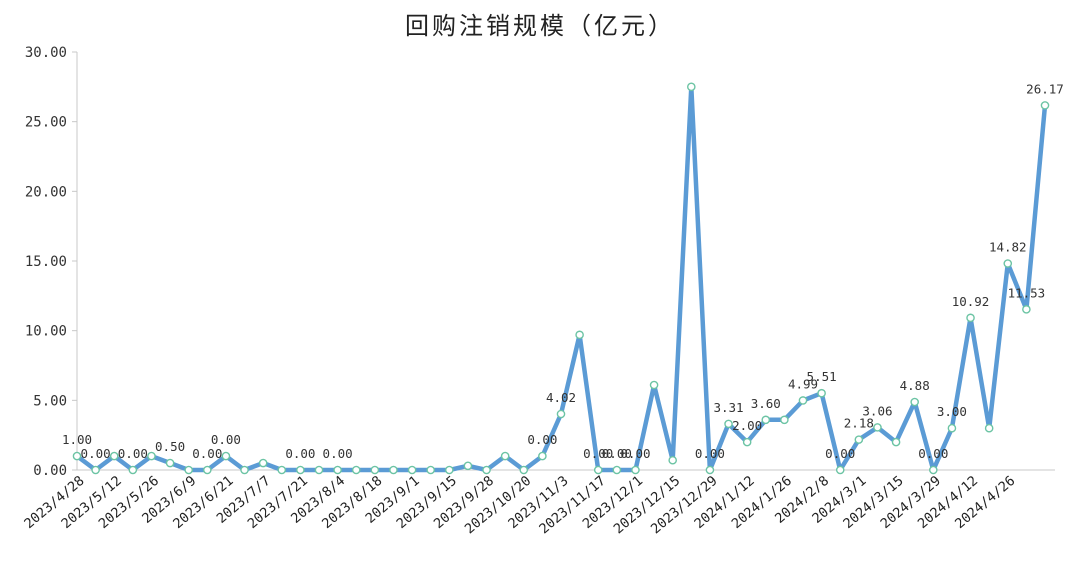 This screenshot has height=565, width=1080. Describe the element at coordinates (803, 383) in the screenshot. I see `data-label: 4.99` at that location.